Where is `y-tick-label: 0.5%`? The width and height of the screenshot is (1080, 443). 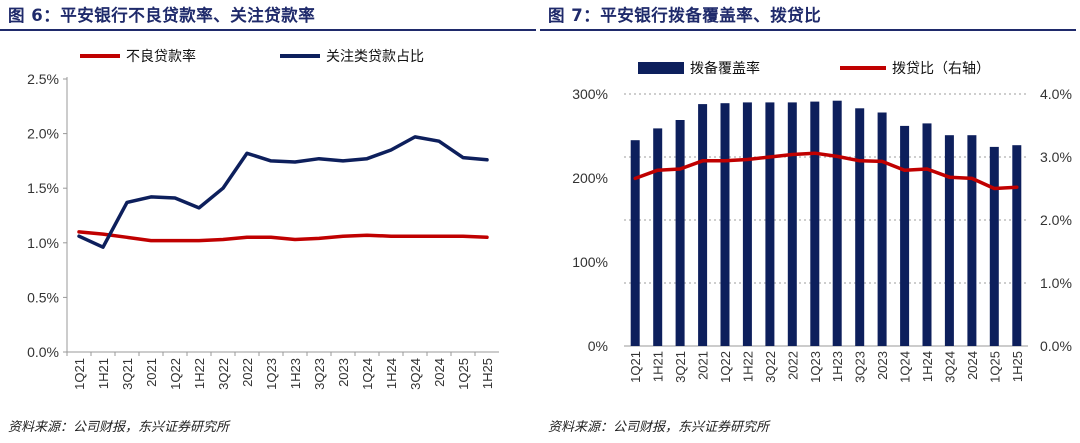
y-tick-label: 0.5% is located at coordinates (43, 297).